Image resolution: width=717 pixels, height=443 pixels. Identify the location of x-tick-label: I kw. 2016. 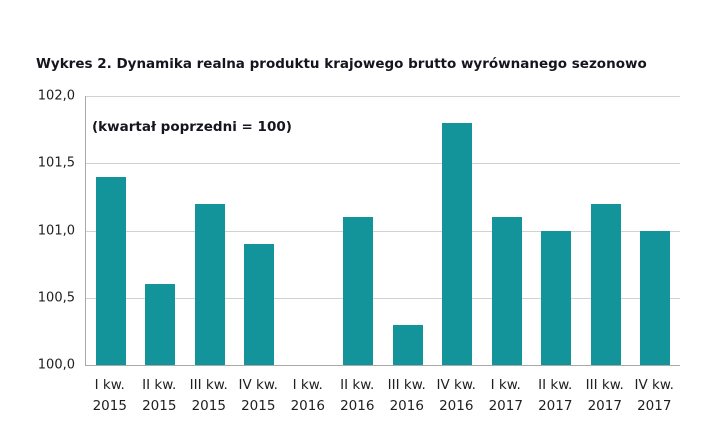
(308, 396).